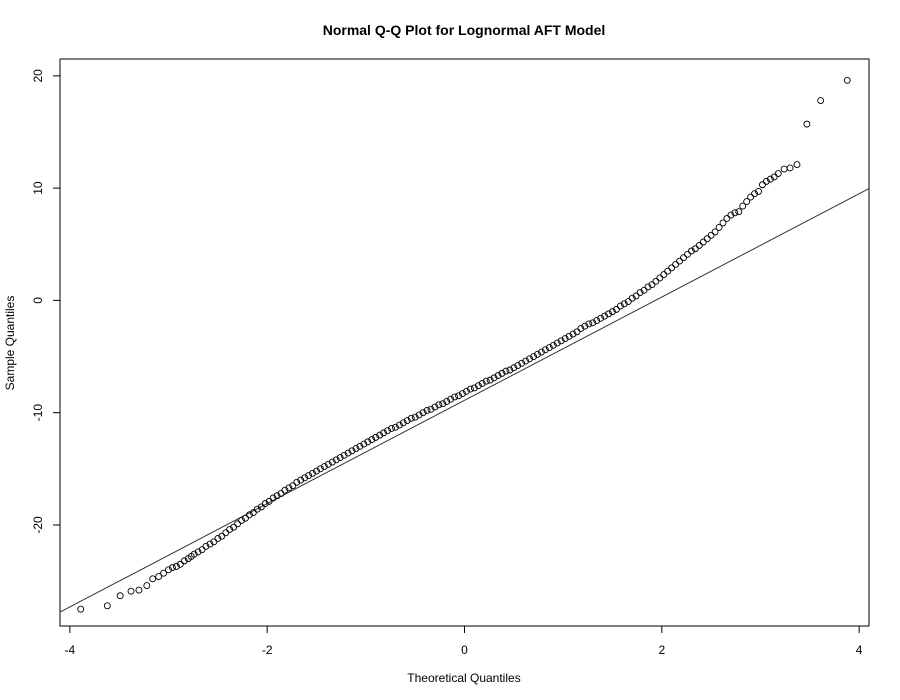  What do you see at coordinates (464, 650) in the screenshot?
I see `x-tick-label: 0` at bounding box center [464, 650].